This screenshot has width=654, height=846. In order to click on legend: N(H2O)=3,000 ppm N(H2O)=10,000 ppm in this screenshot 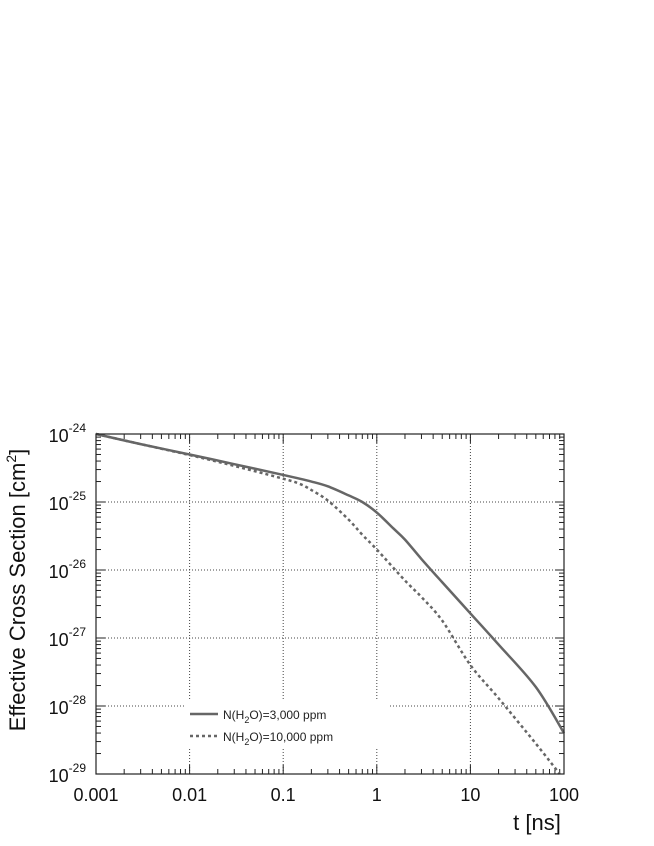, I will do `click(287, 724)`.